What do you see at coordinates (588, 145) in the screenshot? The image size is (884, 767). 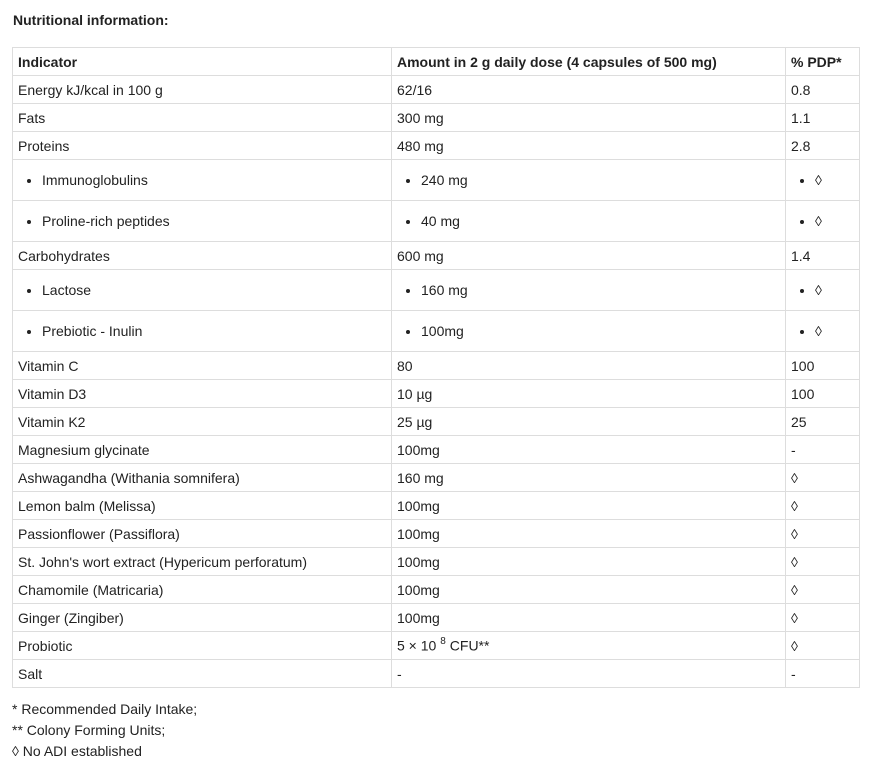 I see `table-cell: 480 mg` at bounding box center [588, 145].